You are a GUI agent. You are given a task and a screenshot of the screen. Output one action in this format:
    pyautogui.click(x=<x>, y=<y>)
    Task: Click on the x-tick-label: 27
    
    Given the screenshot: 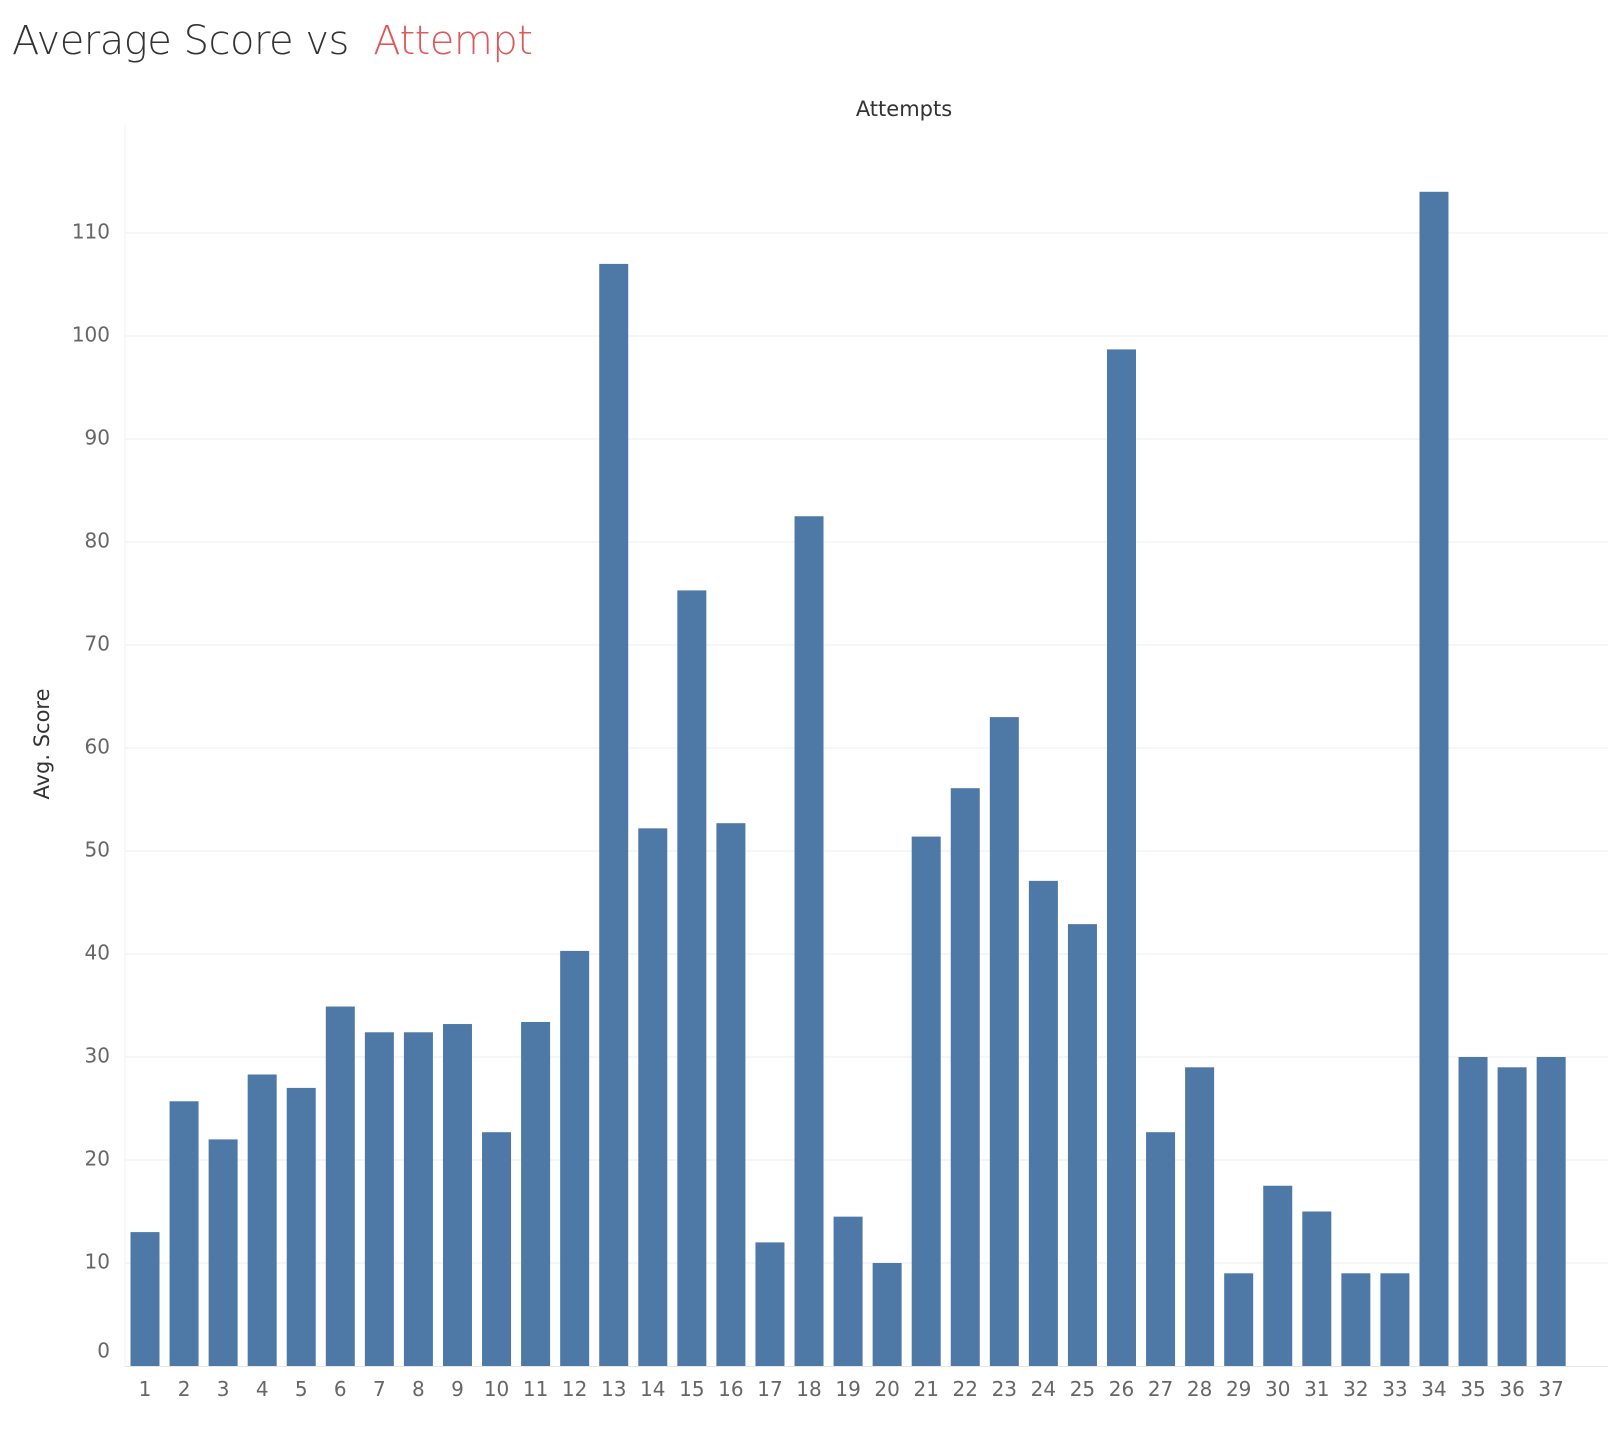 What is the action you would take?
    pyautogui.click(x=1160, y=1389)
    